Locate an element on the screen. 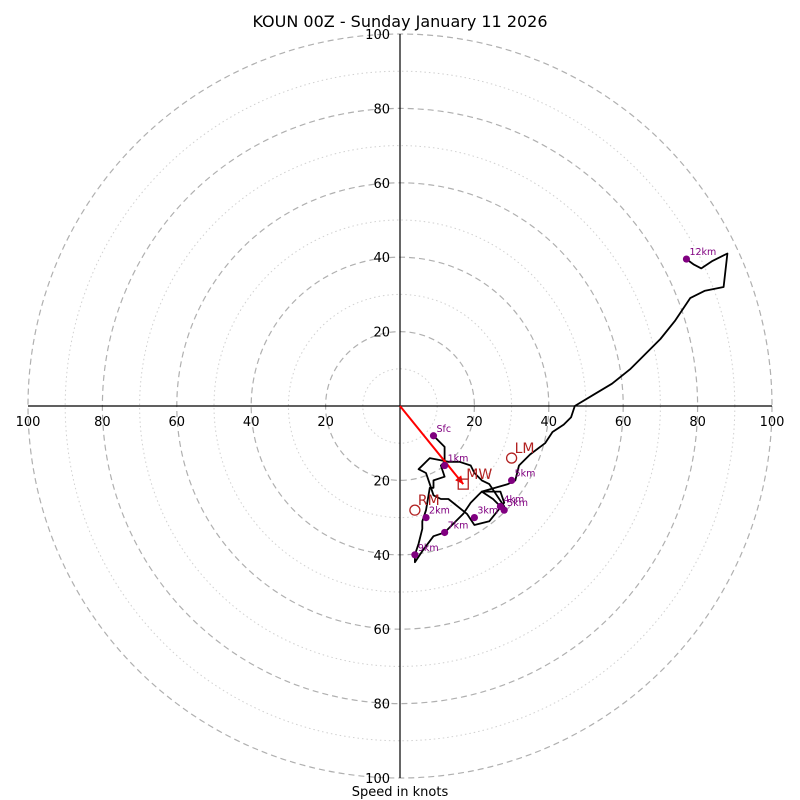 The image size is (800, 800). tick-label-left-60: 60 is located at coordinates (177, 422).